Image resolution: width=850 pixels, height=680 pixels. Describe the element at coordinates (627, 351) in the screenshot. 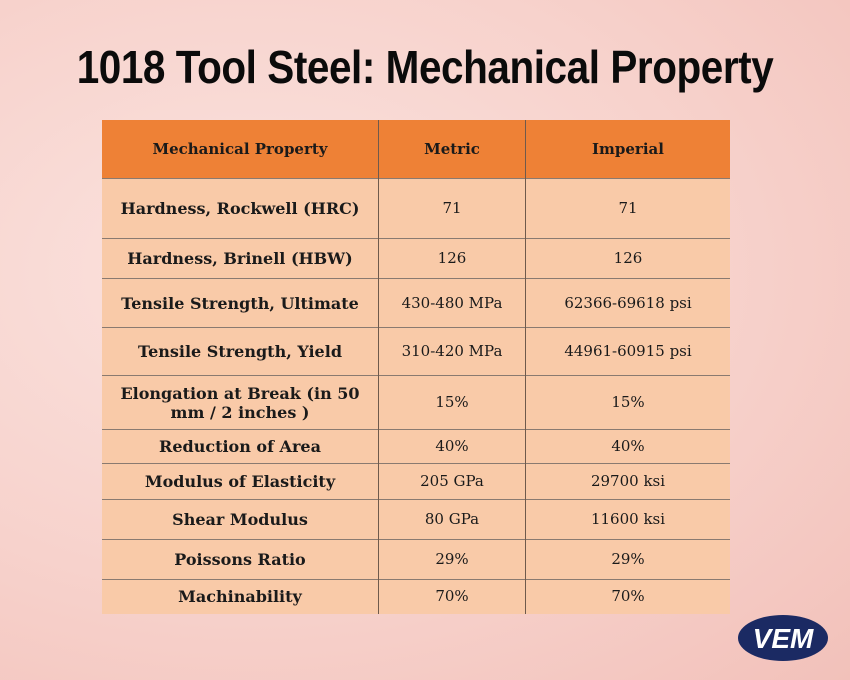

I see `imperial-value: 44961-60915 psi` at that location.